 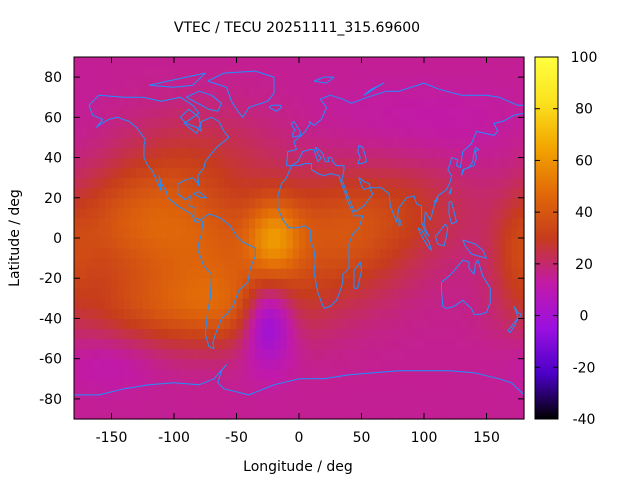 I want to click on colorbar-tick-label: -20, so click(x=584, y=368).